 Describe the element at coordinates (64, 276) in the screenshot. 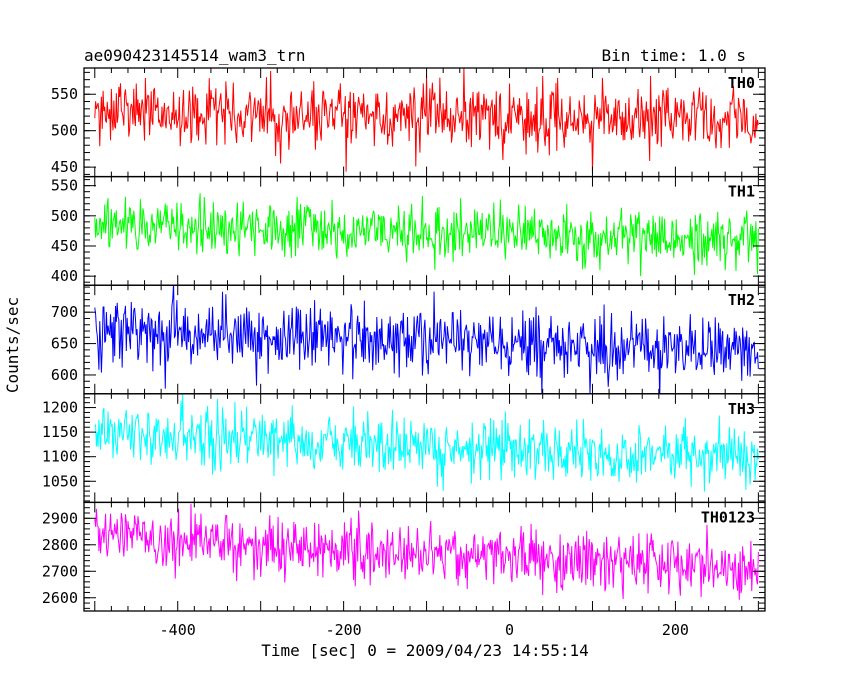

I see `y-tick-label: 400` at that location.